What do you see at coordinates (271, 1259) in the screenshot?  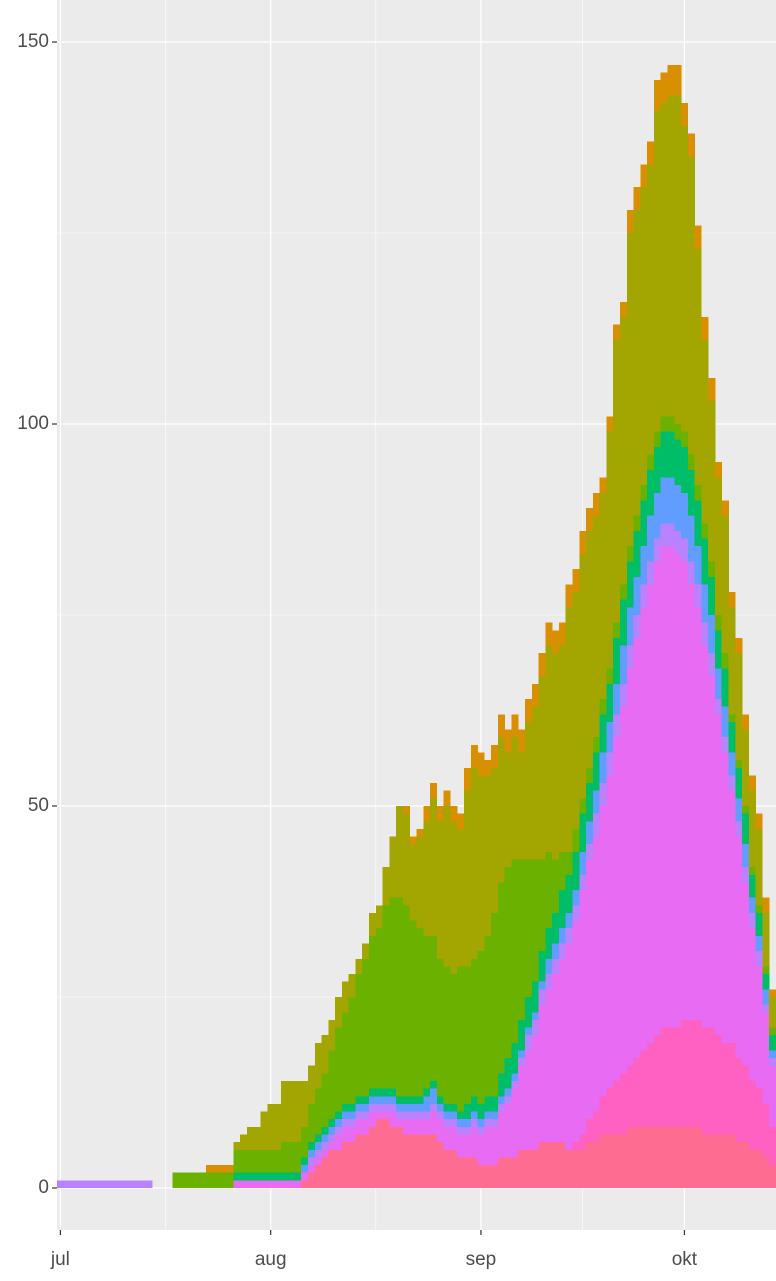 I see `x-tick-label: aug` at bounding box center [271, 1259].